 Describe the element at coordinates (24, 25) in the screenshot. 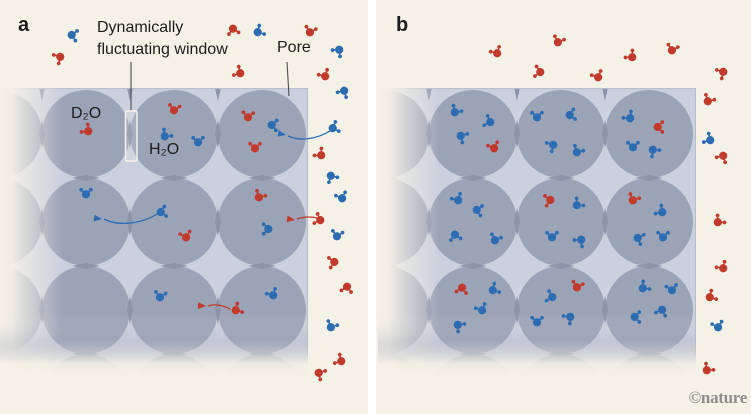

I see `panel-label-a: a` at that location.